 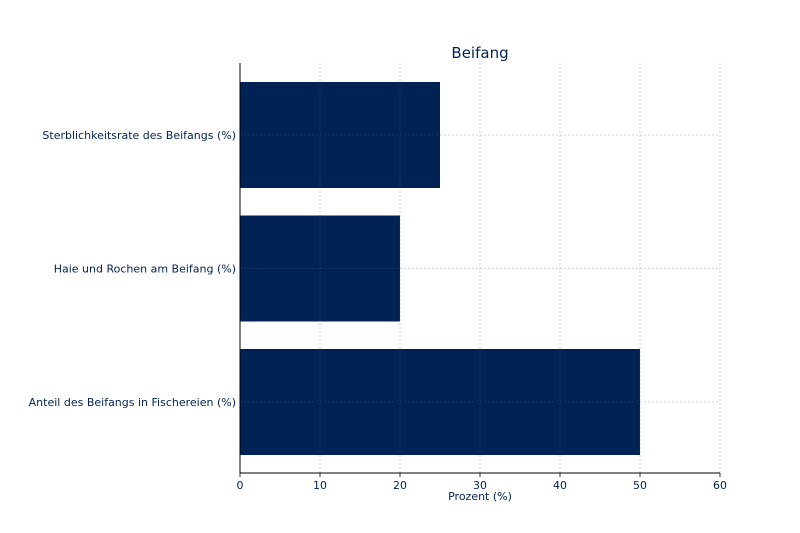 I want to click on x-tick-label: 10, so click(x=320, y=485).